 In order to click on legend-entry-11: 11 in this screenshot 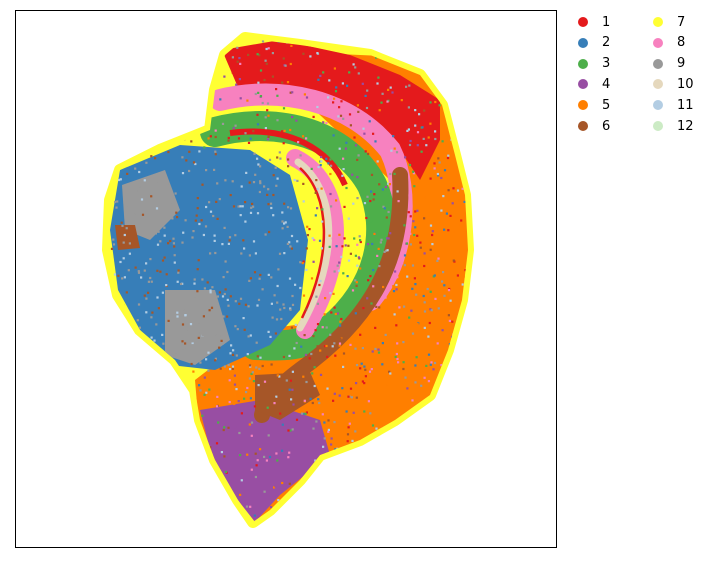, I will do `click(673, 105)`.